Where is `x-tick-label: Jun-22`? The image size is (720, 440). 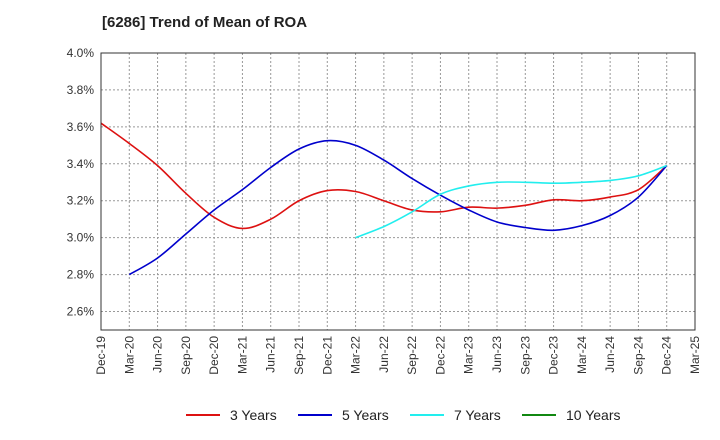 x-tick-label: Jun-22 is located at coordinates (384, 354).